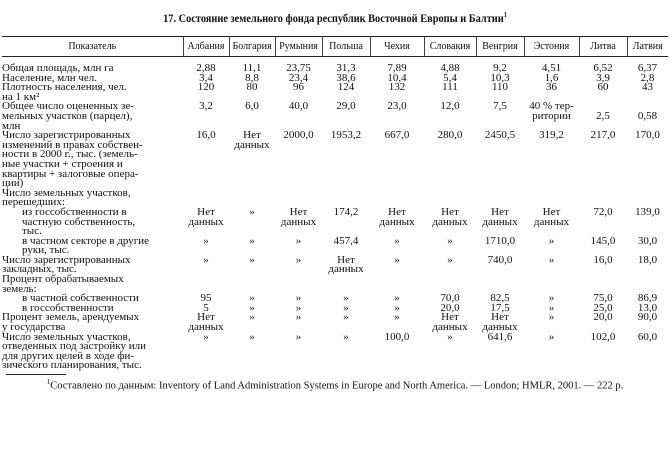 The width and height of the screenshot is (670, 461). What do you see at coordinates (206, 298) in the screenshot?
I see `cell-value: 95` at bounding box center [206, 298].